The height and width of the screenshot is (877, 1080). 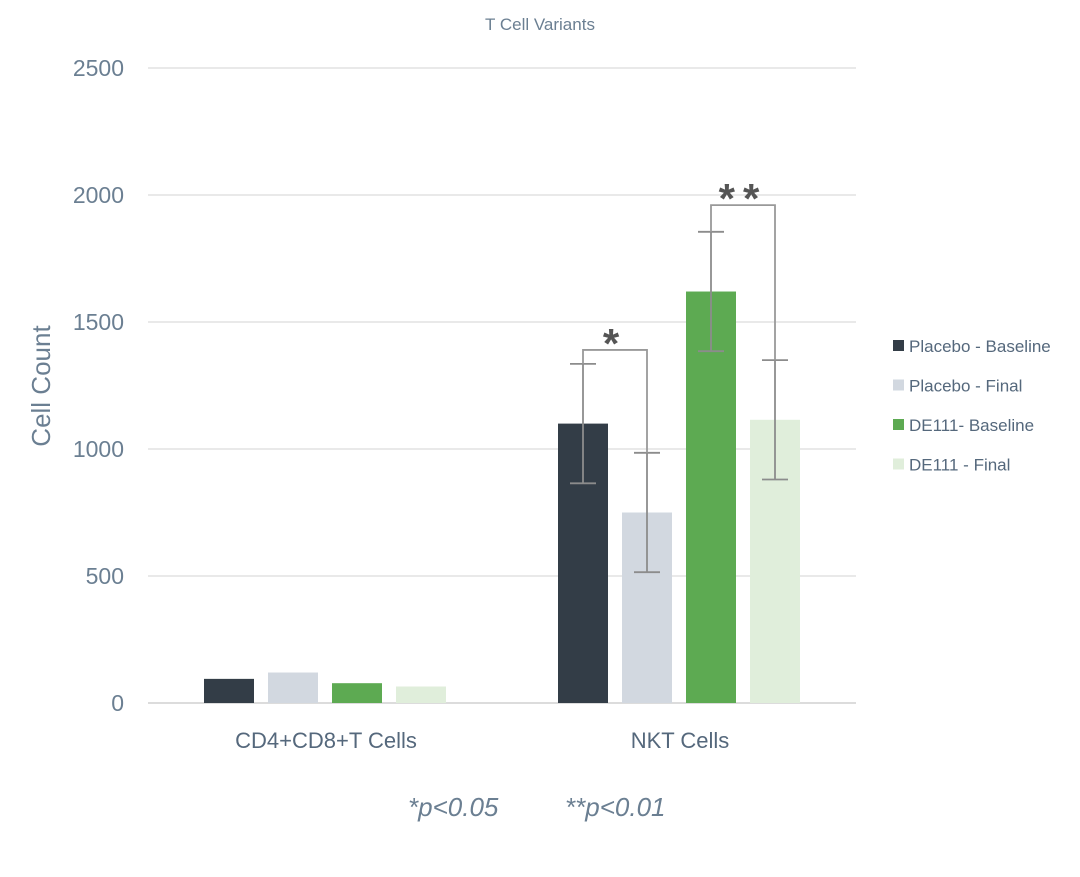 I want to click on footnote-p001: **p<0.01, so click(x=615, y=807).